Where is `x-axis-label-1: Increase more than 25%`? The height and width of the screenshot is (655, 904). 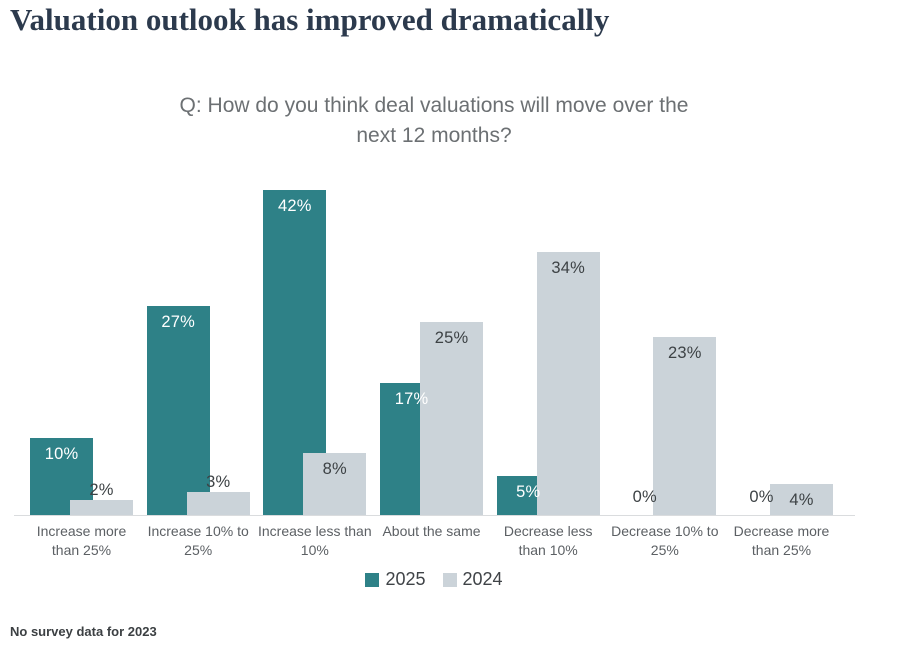 x-axis-label-1: Increase more than 25% is located at coordinates (81, 540).